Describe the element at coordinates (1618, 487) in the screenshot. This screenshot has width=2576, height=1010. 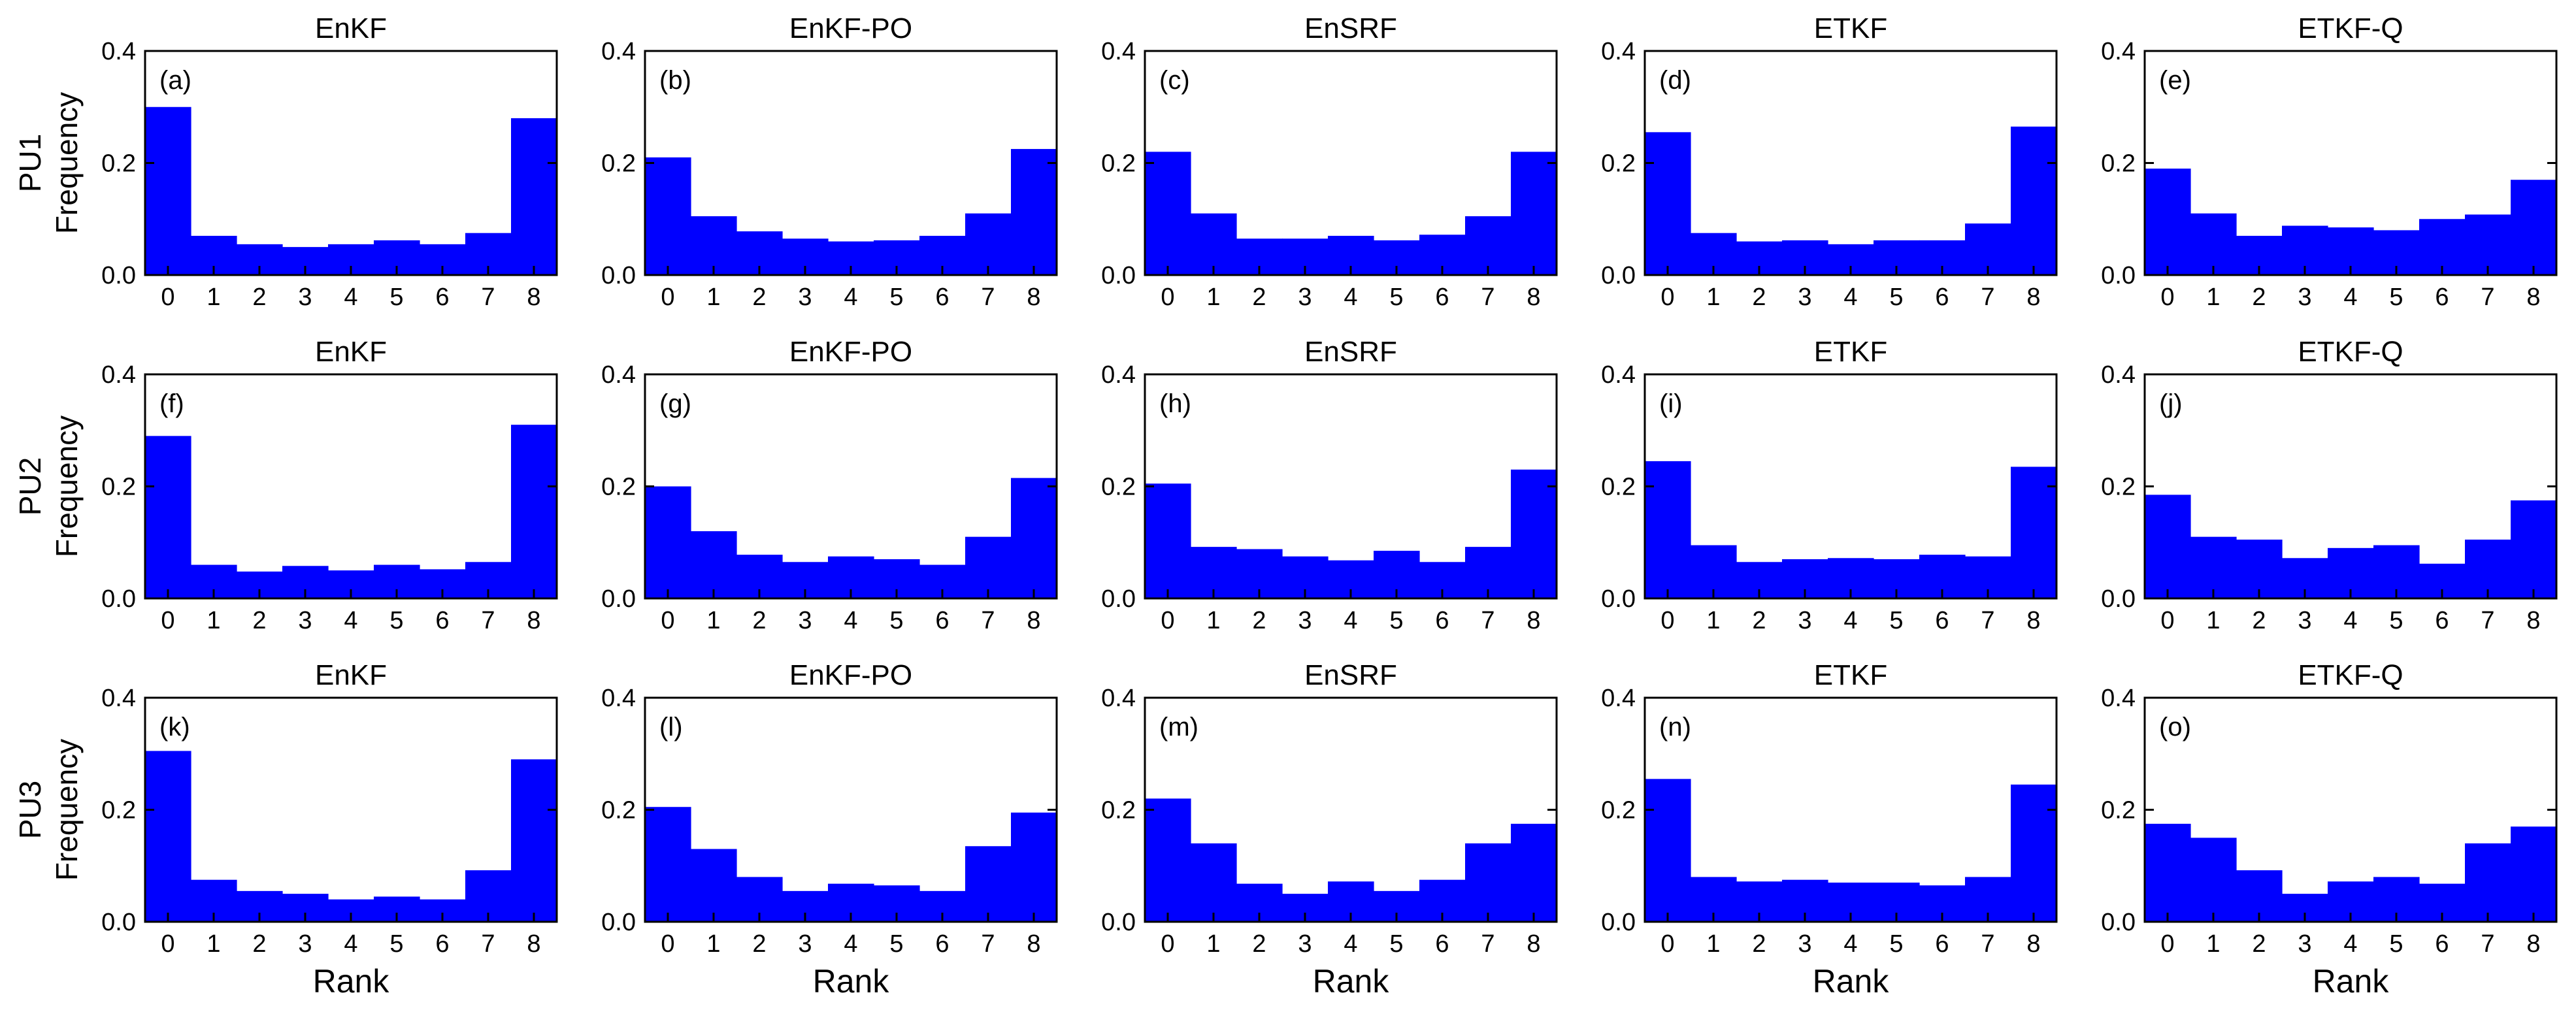
I see `ytick-label-i-0.2: 0.2` at that location.